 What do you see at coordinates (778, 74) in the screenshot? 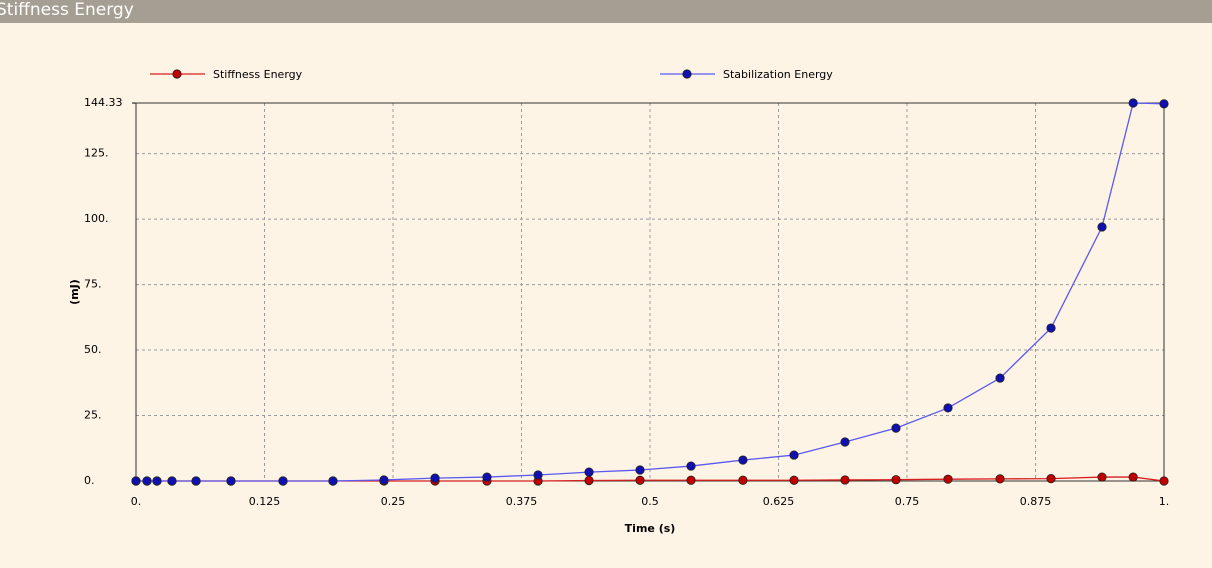
I see `legend-label: Stabilization Energy` at bounding box center [778, 74].